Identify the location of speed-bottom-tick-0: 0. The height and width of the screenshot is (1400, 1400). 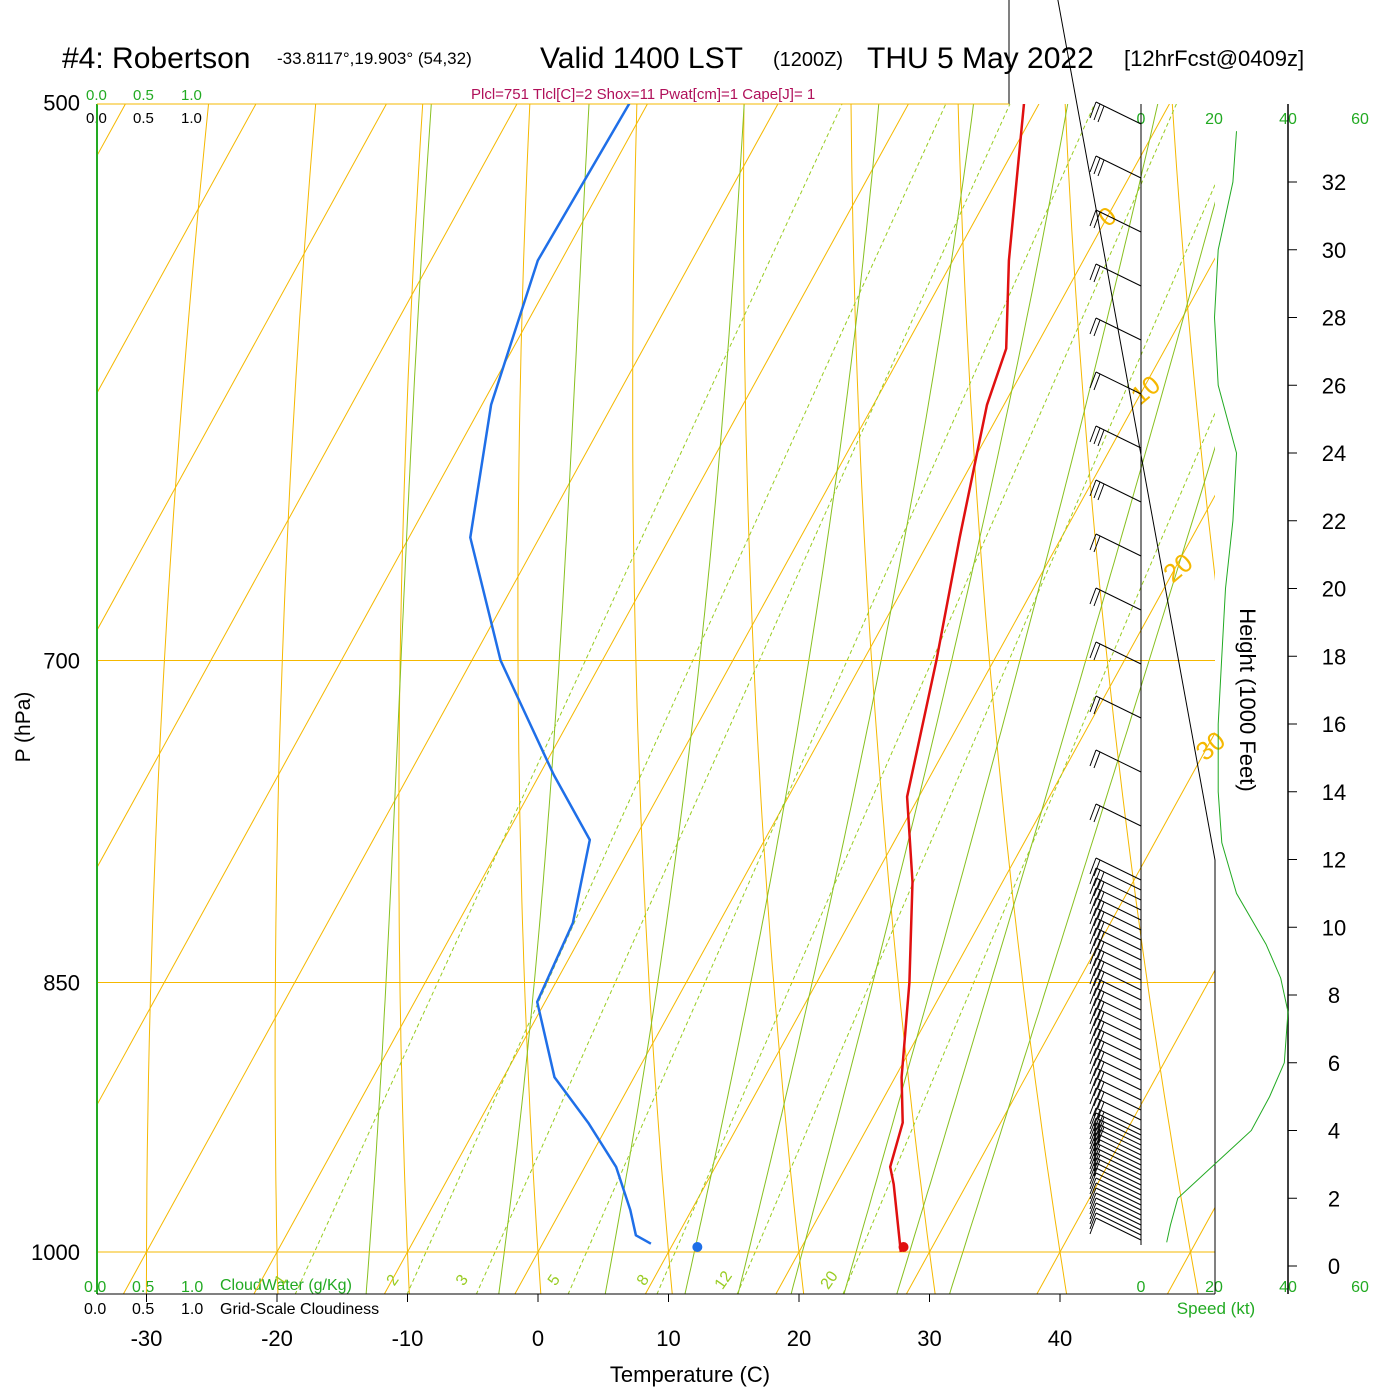
(1141, 1287).